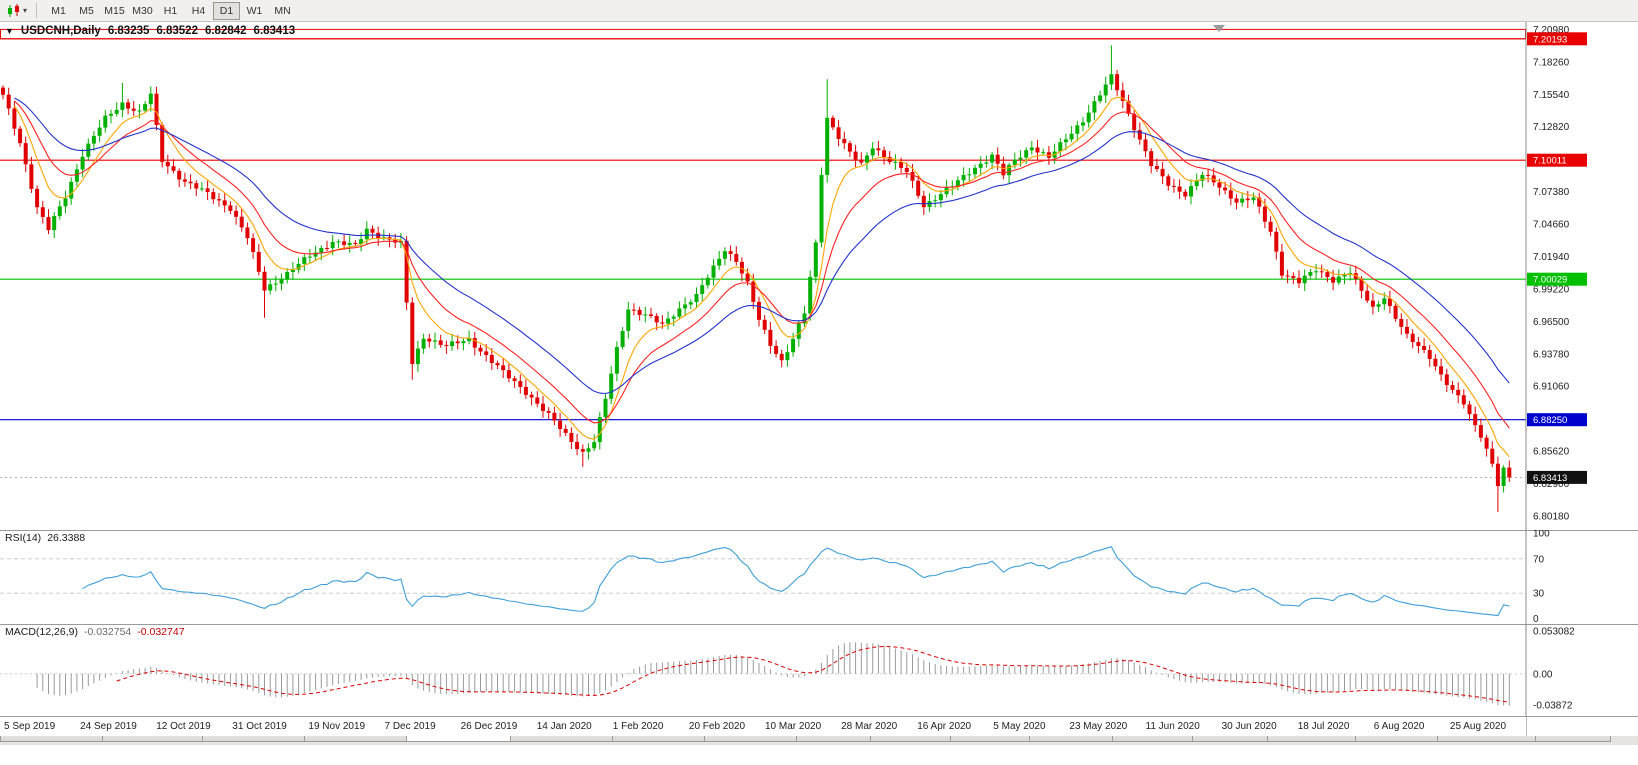 The image size is (1638, 765). I want to click on svg-text: 7.04660, so click(1551, 225).